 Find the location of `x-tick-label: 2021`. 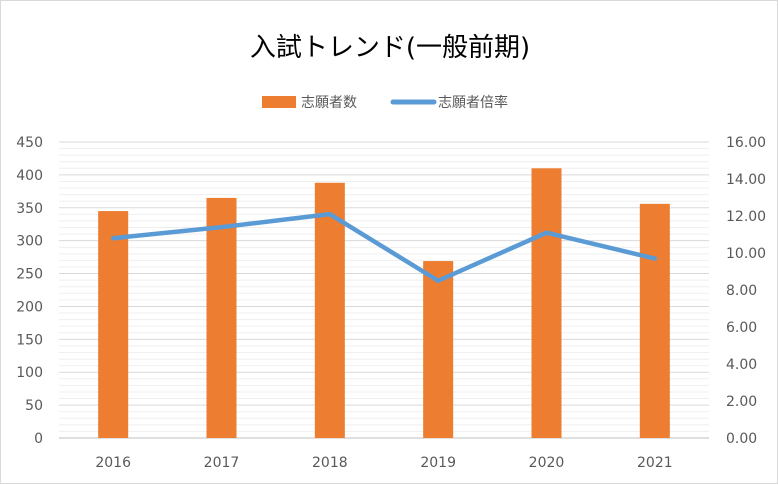

x-tick-label: 2021 is located at coordinates (655, 463).